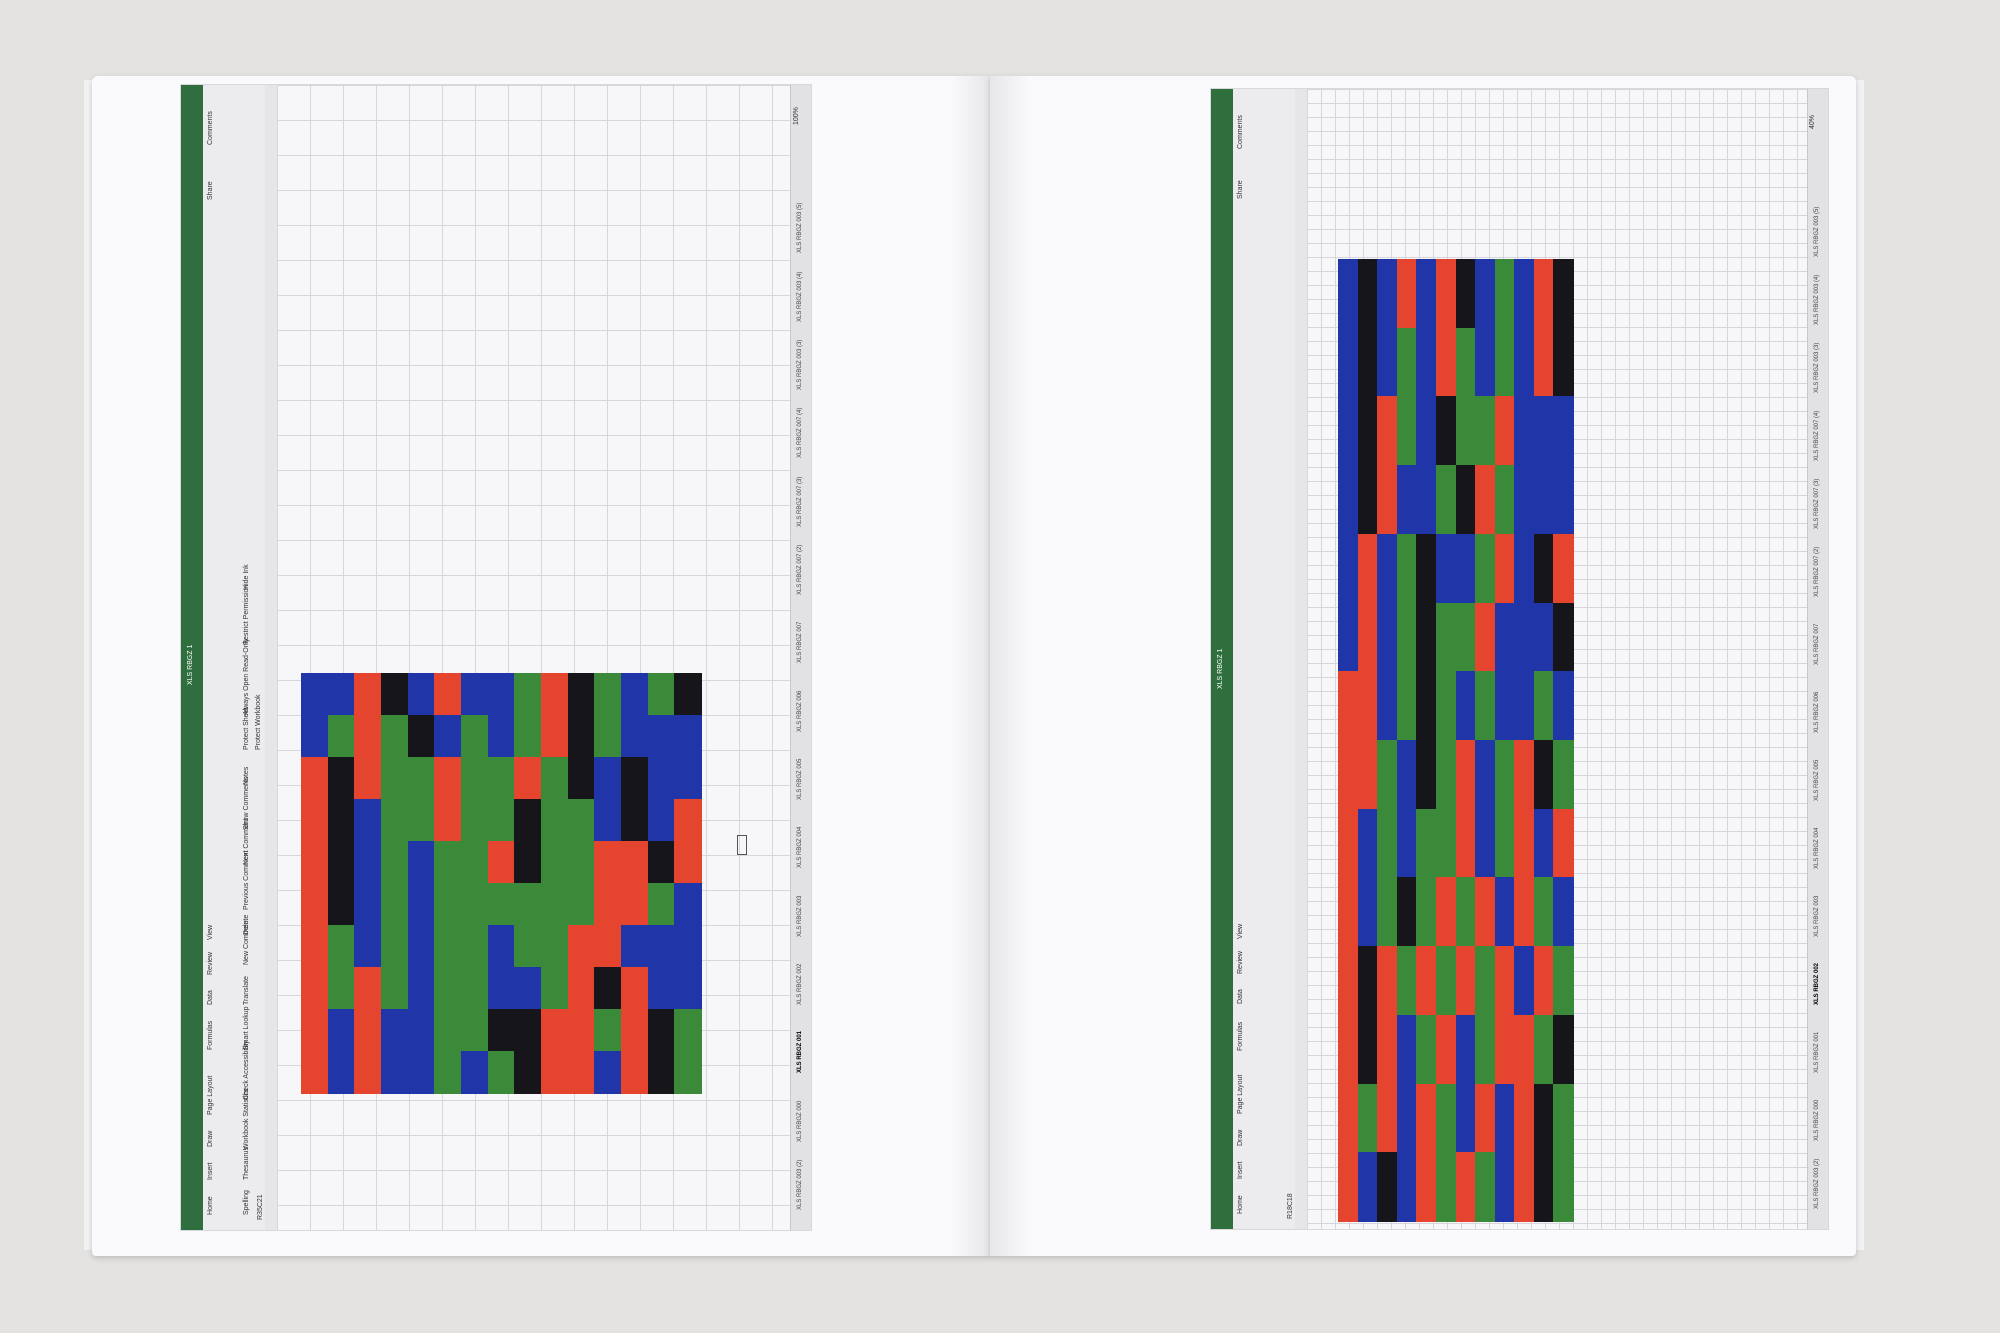 The height and width of the screenshot is (1333, 2000). I want to click on ribbon-button-thesaurus: Thesaurus, so click(246, 1163).